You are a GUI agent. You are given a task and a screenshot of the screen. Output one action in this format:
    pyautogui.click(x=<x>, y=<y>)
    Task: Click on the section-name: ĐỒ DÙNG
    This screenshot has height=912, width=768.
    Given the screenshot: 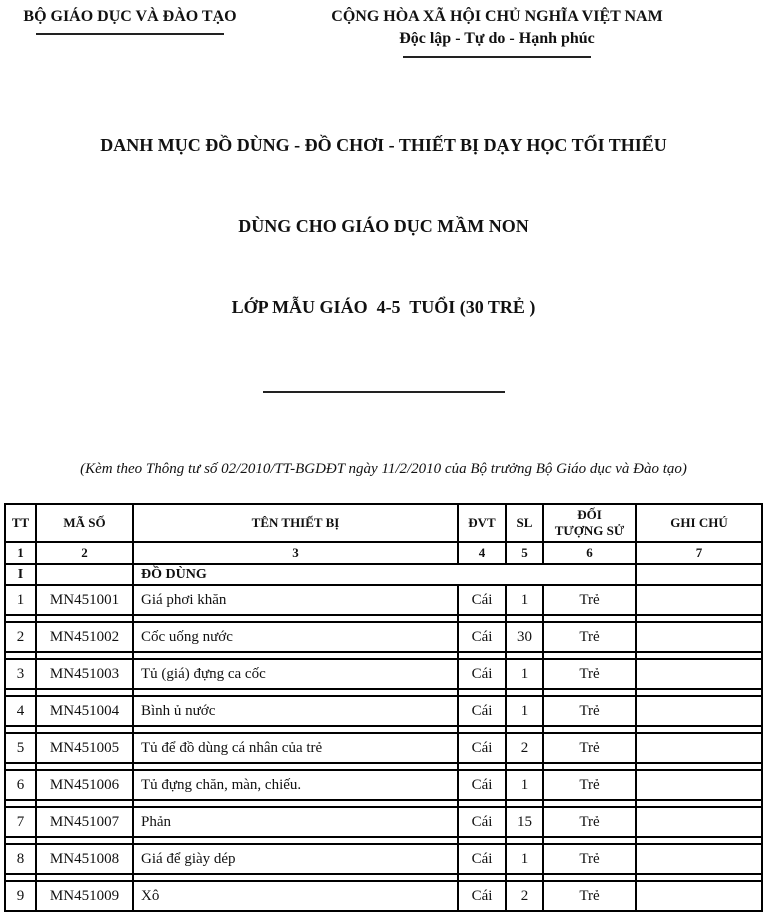 What is the action you would take?
    pyautogui.click(x=384, y=574)
    